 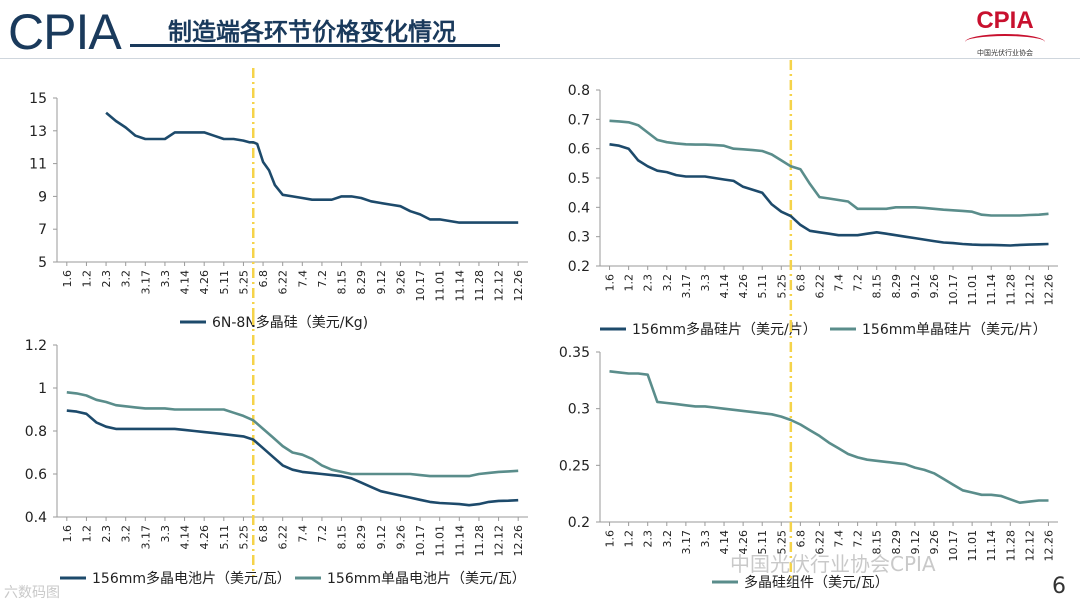 What do you see at coordinates (426, 579) in the screenshot?
I see `cell-legend-label-2: 156mm单晶电池片（美元/瓦）` at bounding box center [426, 579].